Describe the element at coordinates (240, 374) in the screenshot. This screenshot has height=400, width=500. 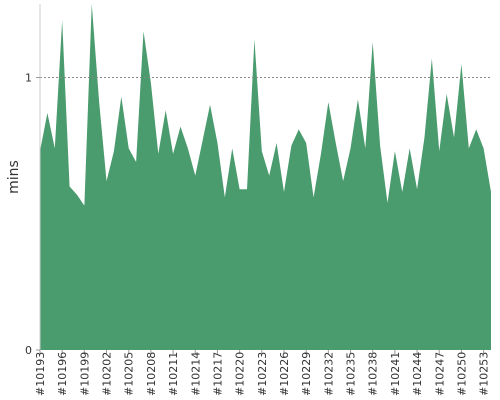
I see `x-tick-label: #10220` at that location.